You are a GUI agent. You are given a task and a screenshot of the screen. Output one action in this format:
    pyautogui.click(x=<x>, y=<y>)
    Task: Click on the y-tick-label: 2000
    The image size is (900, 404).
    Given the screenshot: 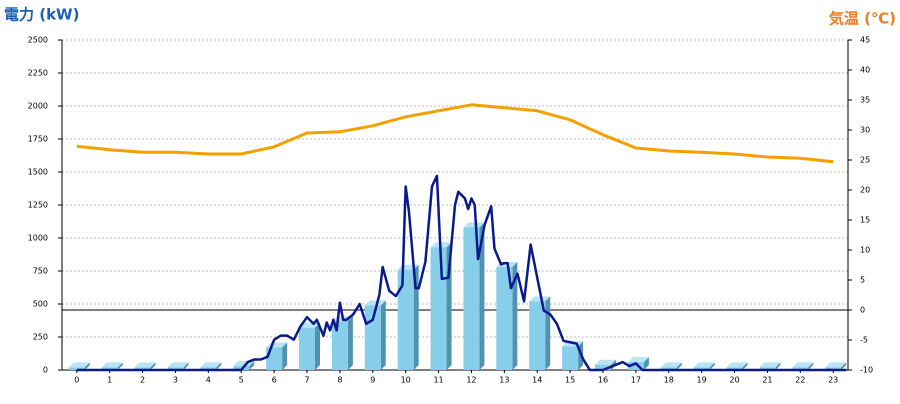 What is the action you would take?
    pyautogui.click(x=38, y=106)
    